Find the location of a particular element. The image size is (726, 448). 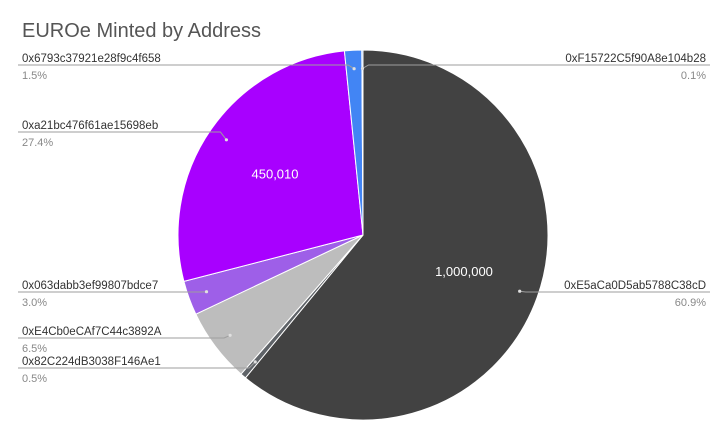

slice-5-address-label: 0xa21bc476f61ae15698eb is located at coordinates (90, 126).